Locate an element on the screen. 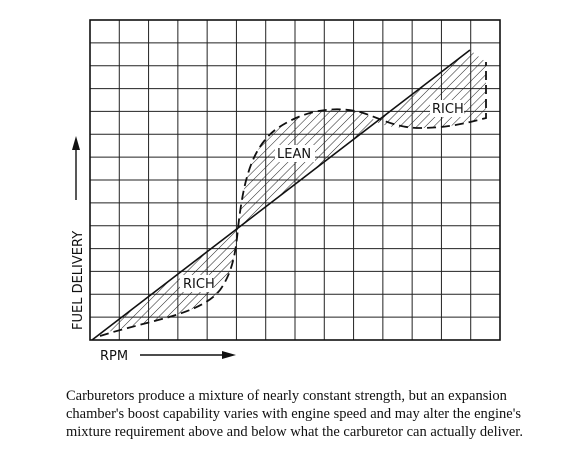 Image resolution: width=575 pixels, height=460 pixels. y-arrowhead is located at coordinates (76, 143).